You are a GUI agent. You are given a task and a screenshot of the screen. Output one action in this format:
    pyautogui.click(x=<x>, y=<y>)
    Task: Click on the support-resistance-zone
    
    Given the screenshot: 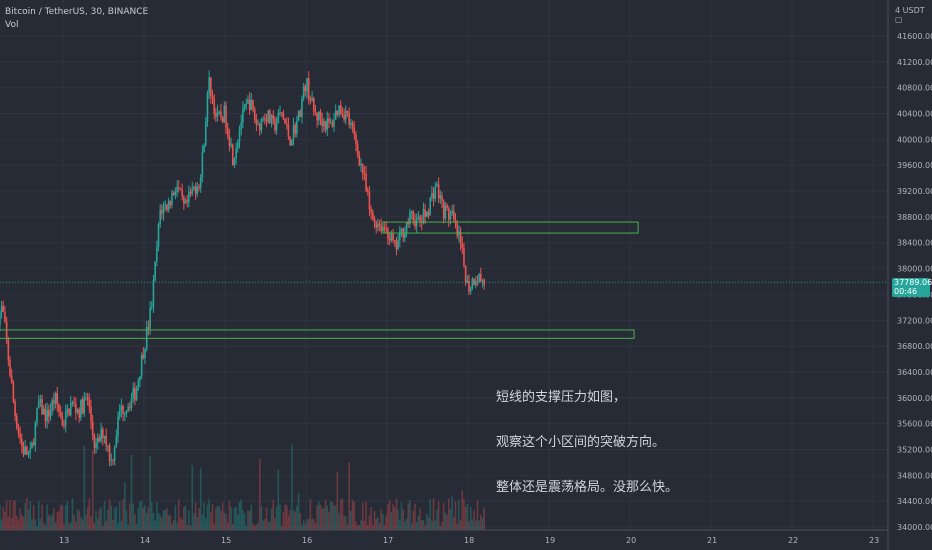 What is the action you would take?
    pyautogui.click(x=317, y=334)
    